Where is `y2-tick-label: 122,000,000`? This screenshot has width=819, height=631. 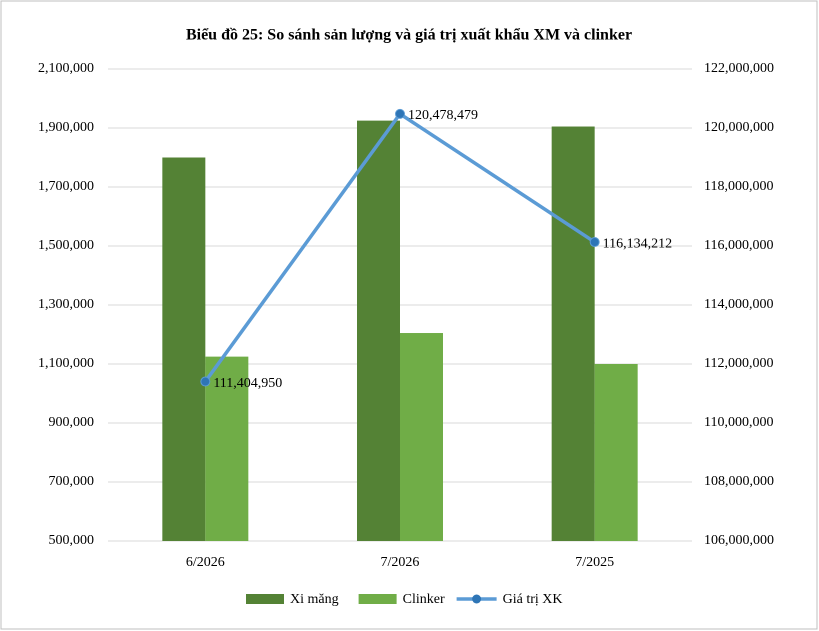 y2-tick-label: 122,000,000 is located at coordinates (739, 68).